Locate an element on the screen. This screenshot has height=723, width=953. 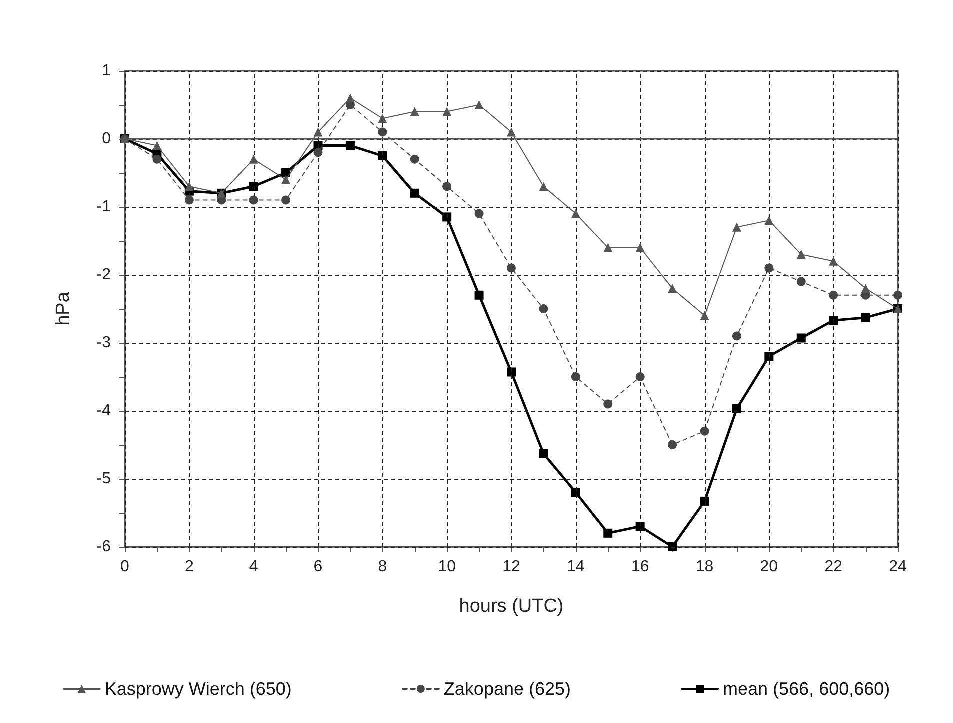
y-tick-label: -1 is located at coordinates (104, 207).